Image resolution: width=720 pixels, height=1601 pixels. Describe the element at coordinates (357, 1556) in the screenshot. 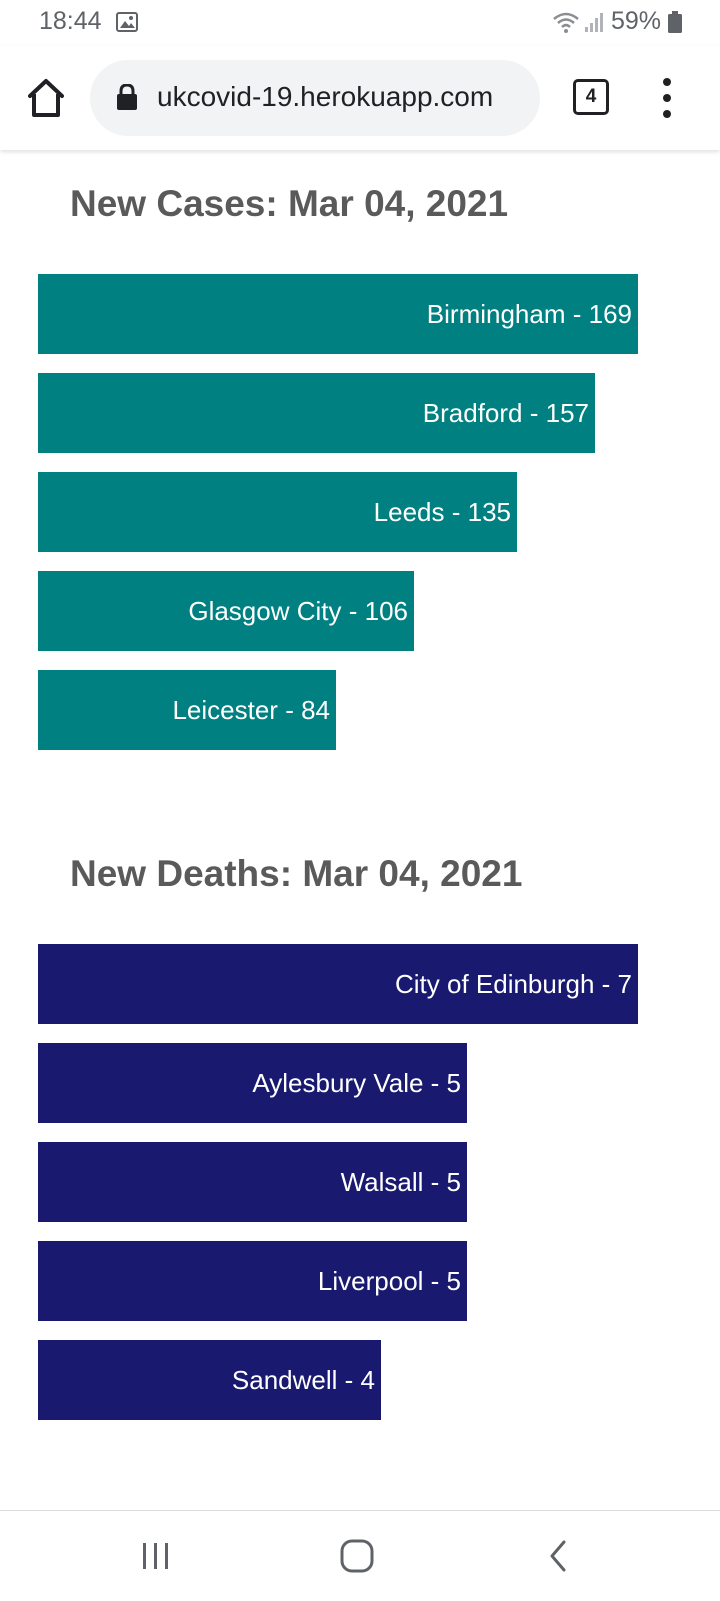

I see `home-nav-icon` at that location.